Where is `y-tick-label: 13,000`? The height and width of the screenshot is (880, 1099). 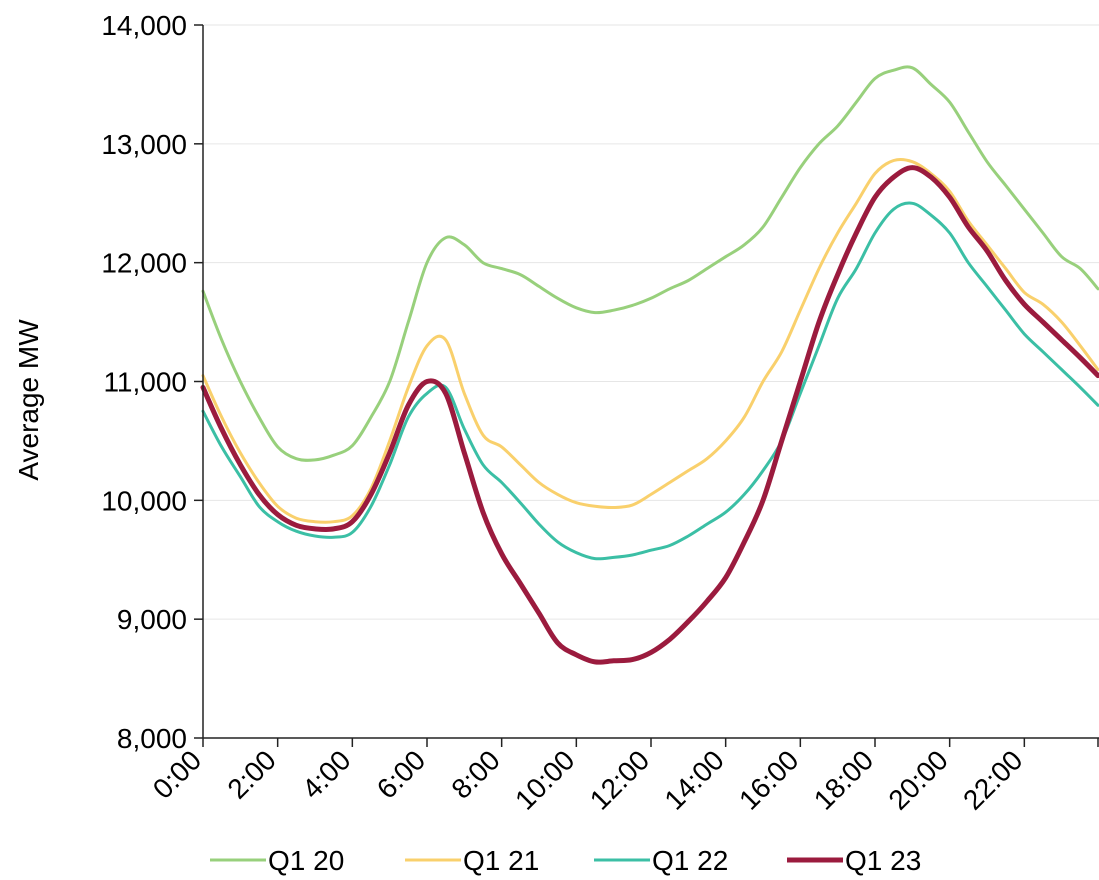 y-tick-label: 13,000 is located at coordinates (144, 144).